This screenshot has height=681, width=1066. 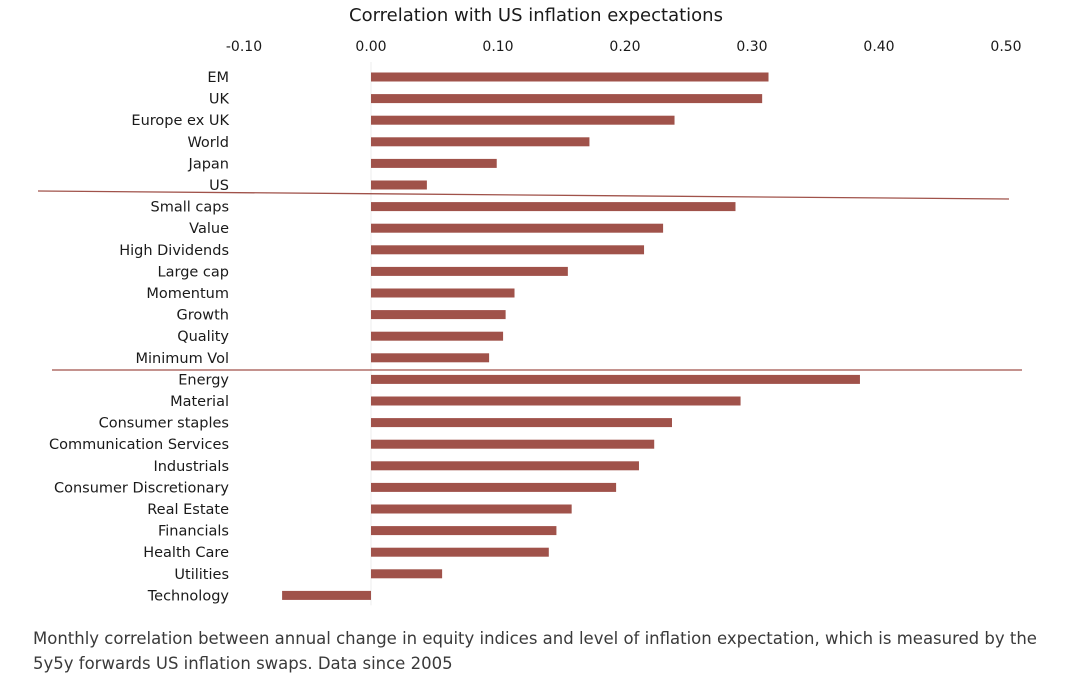 I want to click on category-label: Real Estate, so click(x=188, y=510).